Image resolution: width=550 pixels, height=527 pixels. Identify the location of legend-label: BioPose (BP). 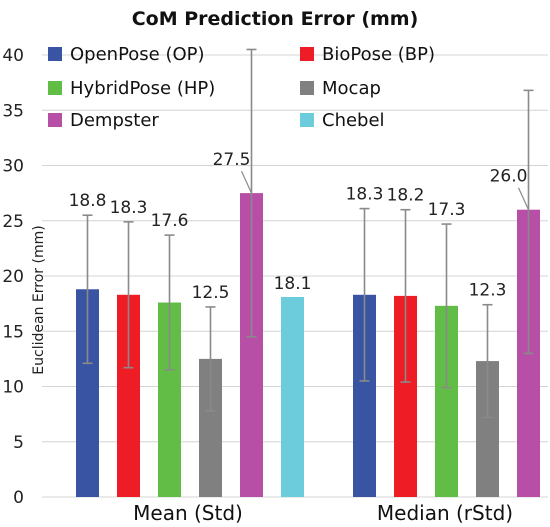
(378, 54).